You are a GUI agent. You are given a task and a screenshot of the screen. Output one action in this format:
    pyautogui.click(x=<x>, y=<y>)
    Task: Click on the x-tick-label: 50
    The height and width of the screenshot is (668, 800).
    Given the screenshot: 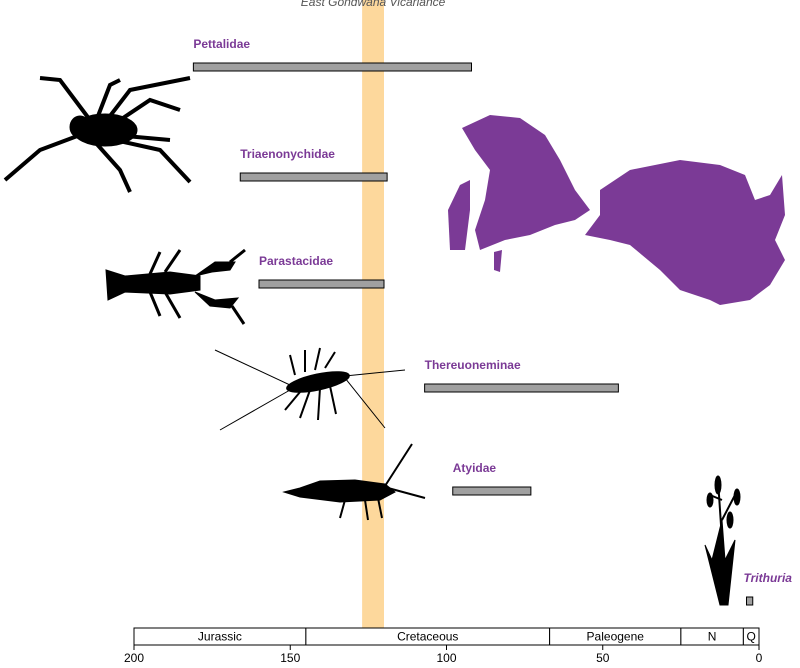 What is the action you would take?
    pyautogui.click(x=603, y=658)
    